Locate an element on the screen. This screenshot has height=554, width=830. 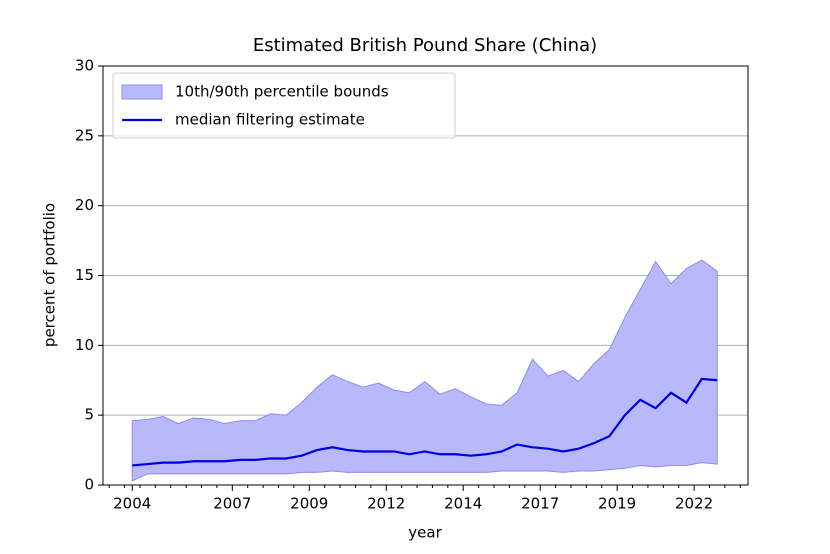
x-tick-label: 2014 is located at coordinates (463, 504).